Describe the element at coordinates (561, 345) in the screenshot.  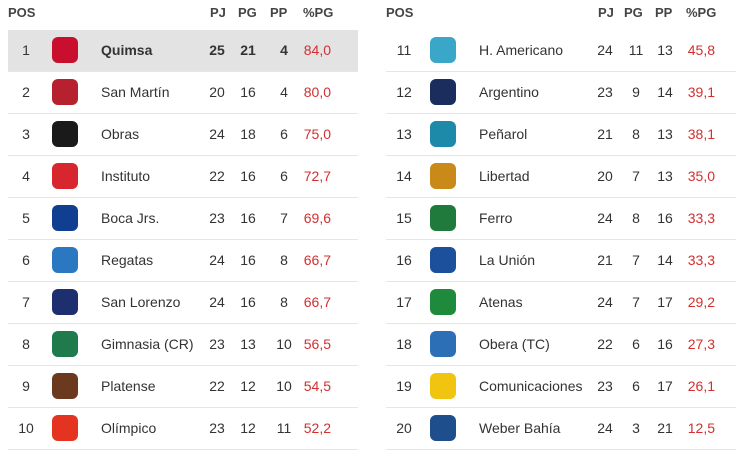
I see `table-row: 18 Obera (TC) 22 6 16 27,3` at that location.